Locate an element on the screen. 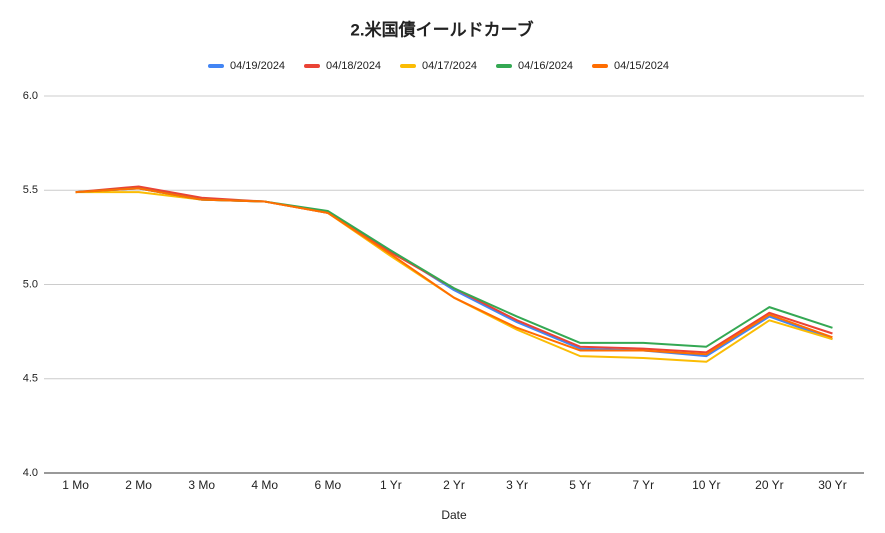  x-axis-label: Date is located at coordinates (454, 515).